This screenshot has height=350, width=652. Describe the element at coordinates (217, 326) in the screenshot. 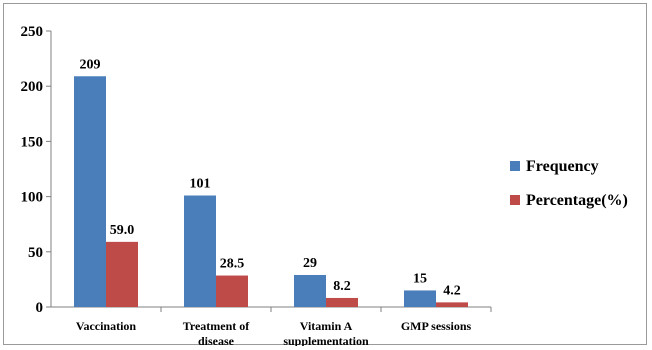

I see `x-tick-label-line: Treatment of` at that location.